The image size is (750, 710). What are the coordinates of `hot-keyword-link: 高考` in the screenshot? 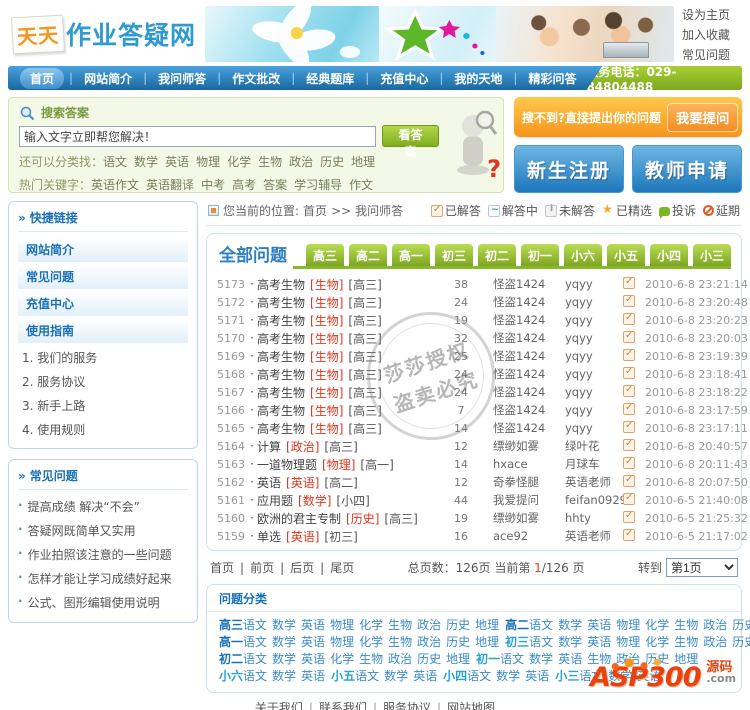 It's located at (244, 185).